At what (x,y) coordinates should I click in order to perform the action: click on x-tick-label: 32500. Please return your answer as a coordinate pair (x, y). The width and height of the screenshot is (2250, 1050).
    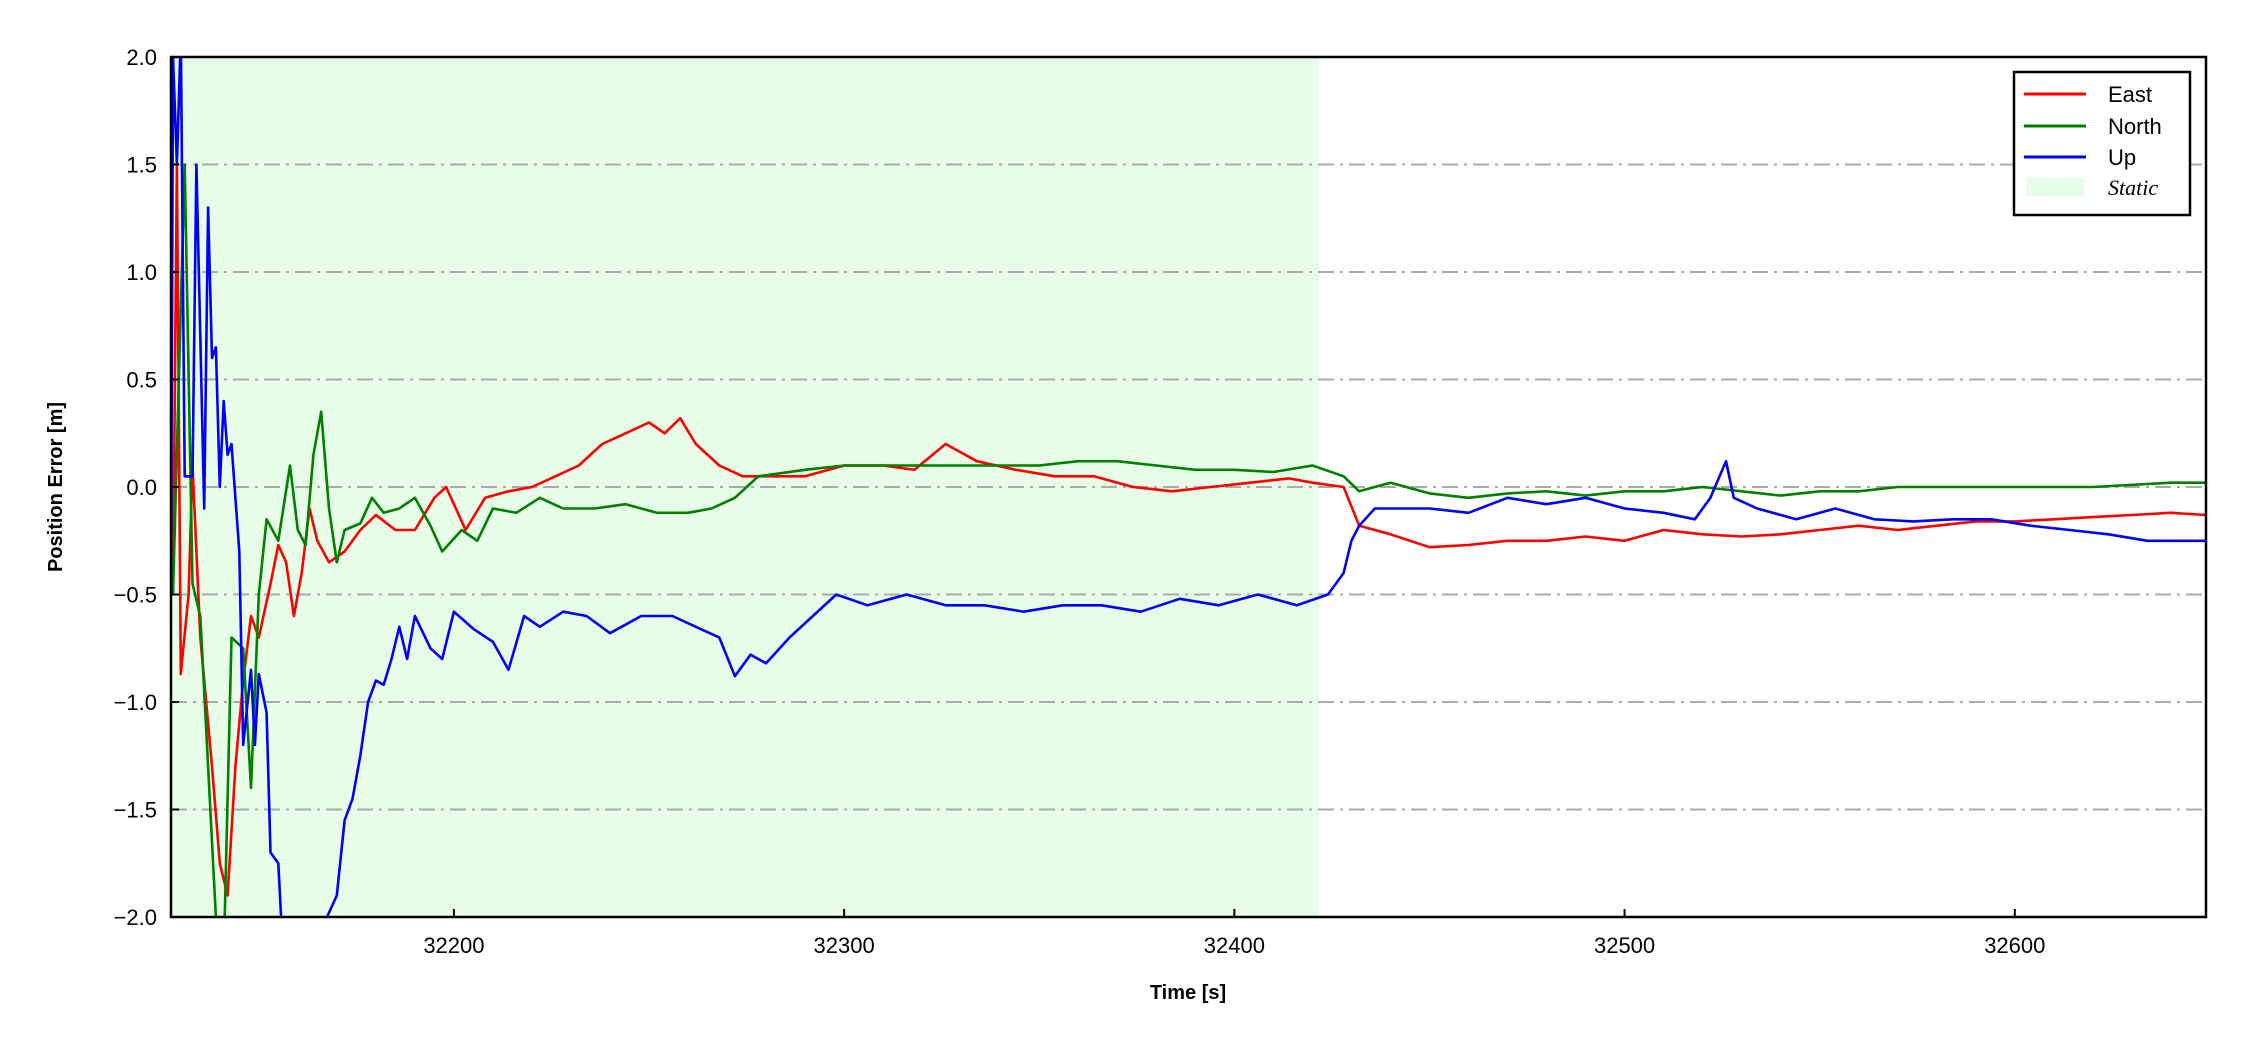
    Looking at the image, I should click on (1624, 945).